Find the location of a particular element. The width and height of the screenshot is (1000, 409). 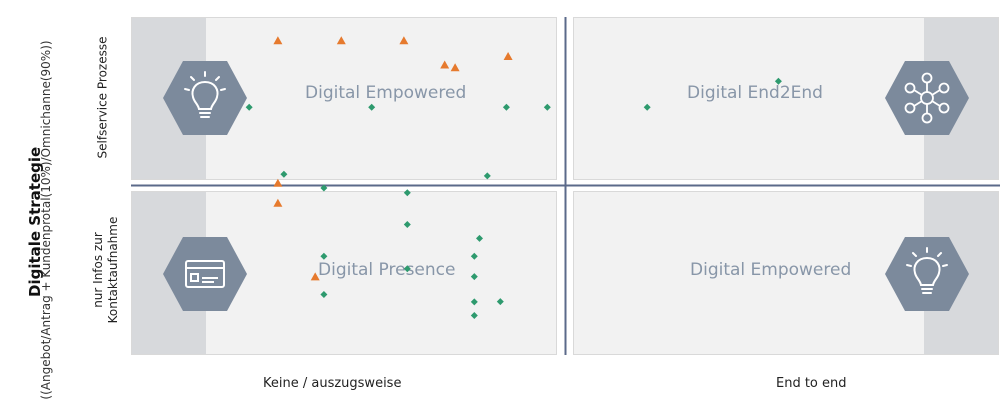

quadrant-label-bottom-left: Digital Presence is located at coordinates (387, 270).